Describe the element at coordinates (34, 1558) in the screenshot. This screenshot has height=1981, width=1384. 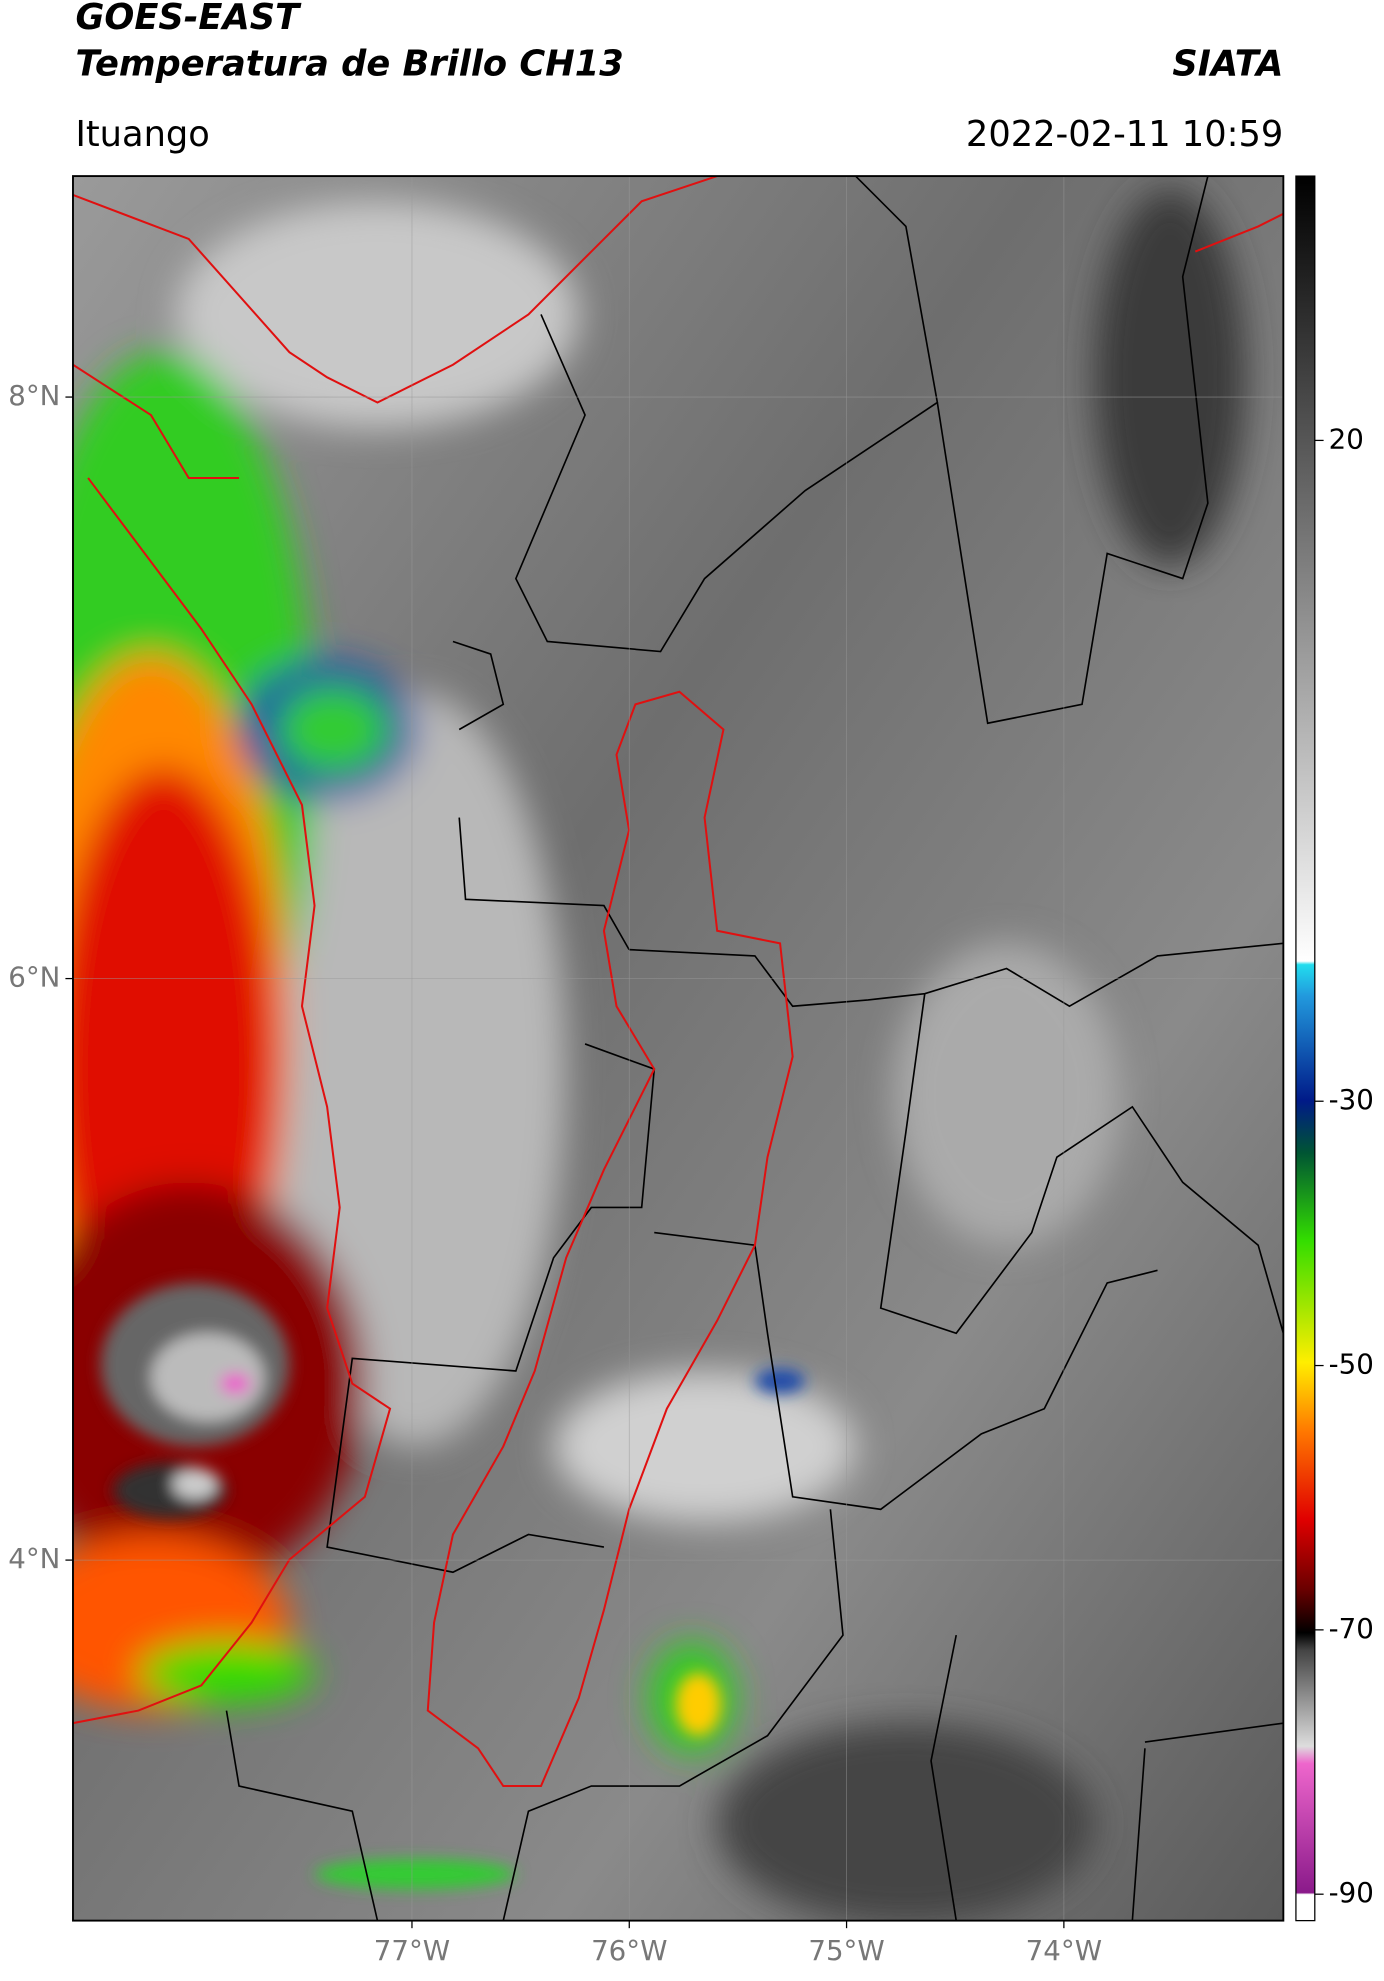
I see `y-tick-label: 4°N` at that location.